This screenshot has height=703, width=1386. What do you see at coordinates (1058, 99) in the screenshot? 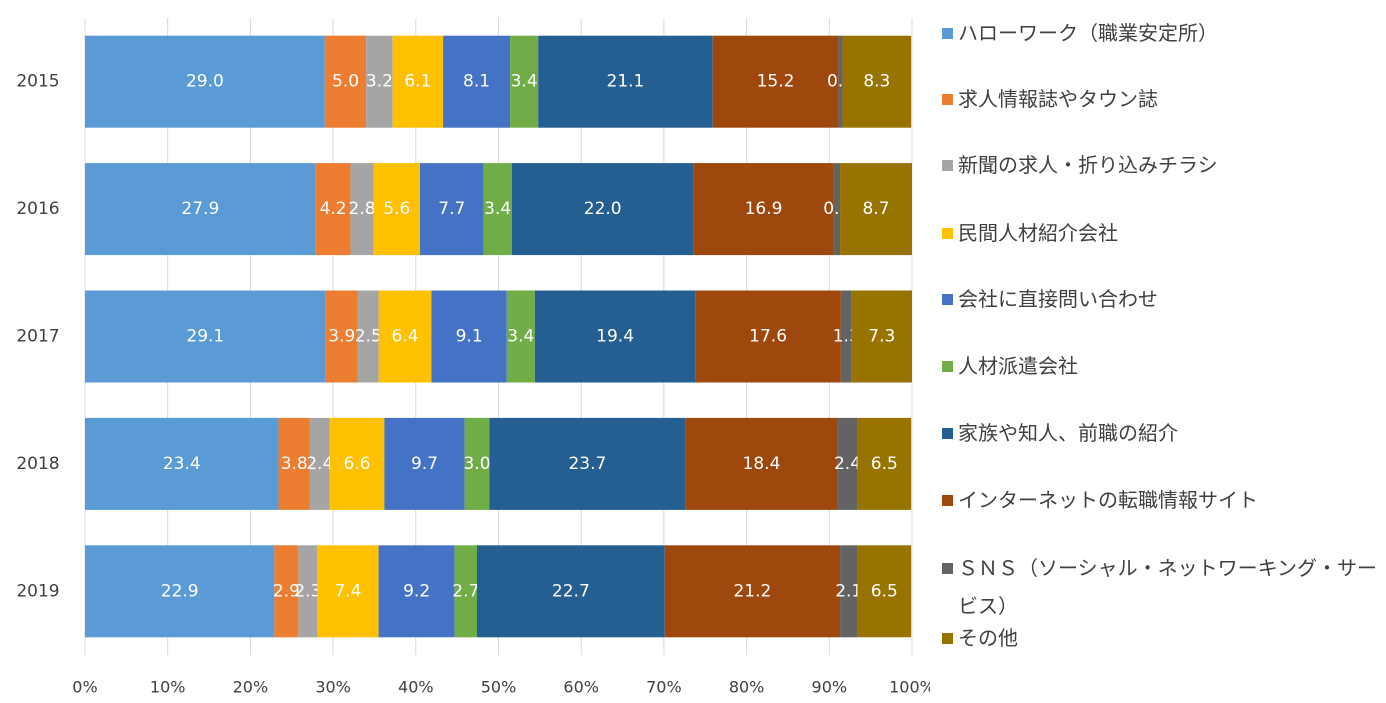
I see `legend-label: 求人情報誌やタウン誌` at bounding box center [1058, 99].